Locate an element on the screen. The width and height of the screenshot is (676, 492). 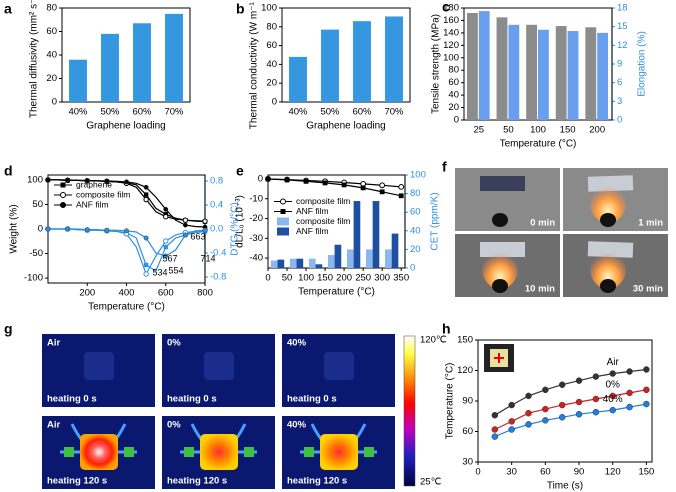
x-tick-label: 250 is located at coordinates (363, 278).